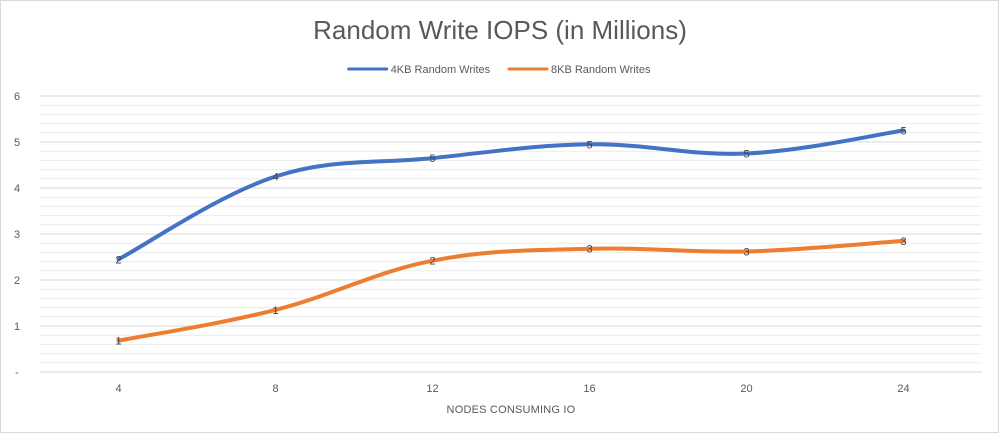  I want to click on y-tick-label: -, so click(17, 373).